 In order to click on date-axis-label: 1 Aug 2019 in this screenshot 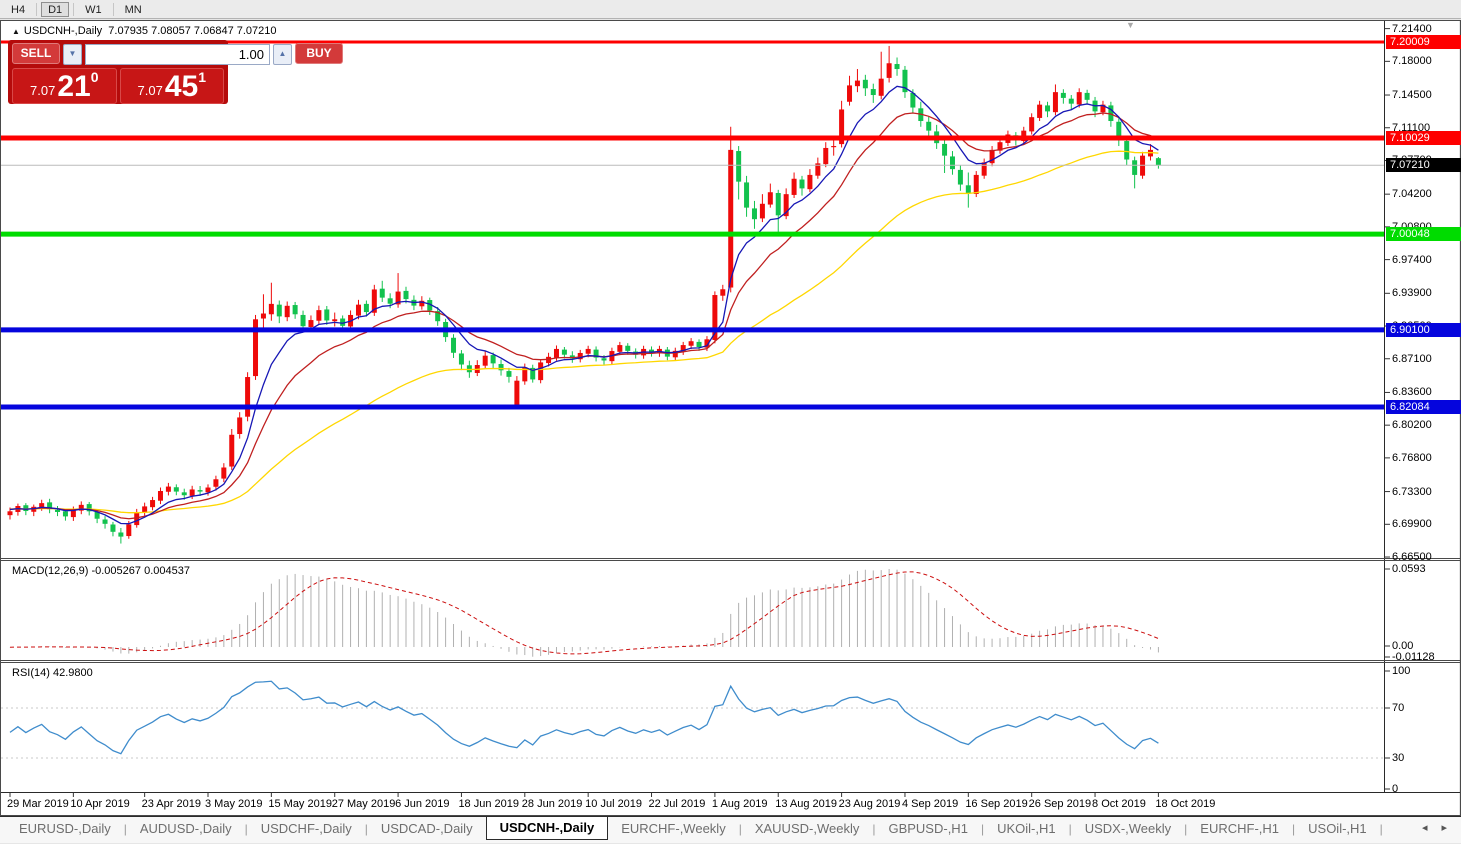, I will do `click(739, 804)`.